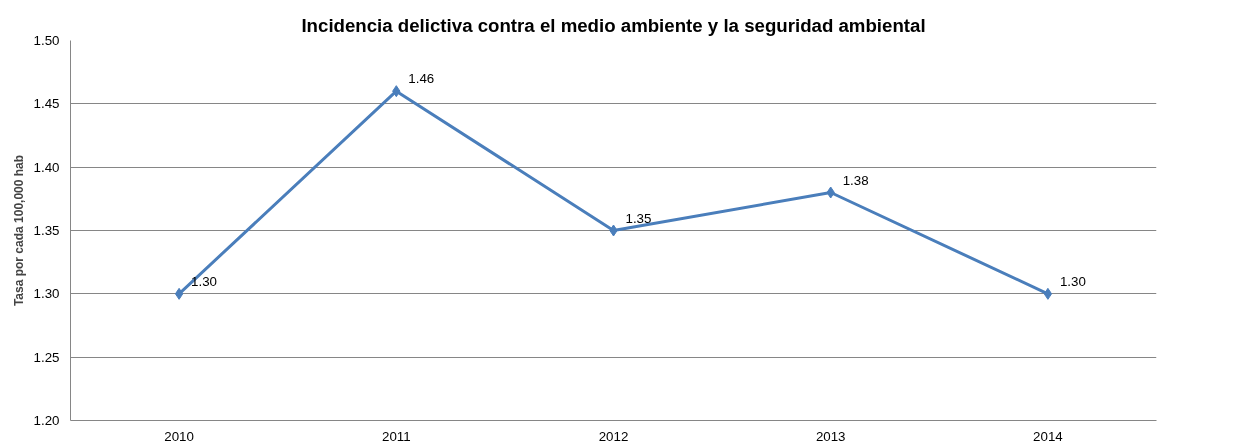 The image size is (1238, 447). I want to click on x-tick-label: 2010, so click(179, 436).